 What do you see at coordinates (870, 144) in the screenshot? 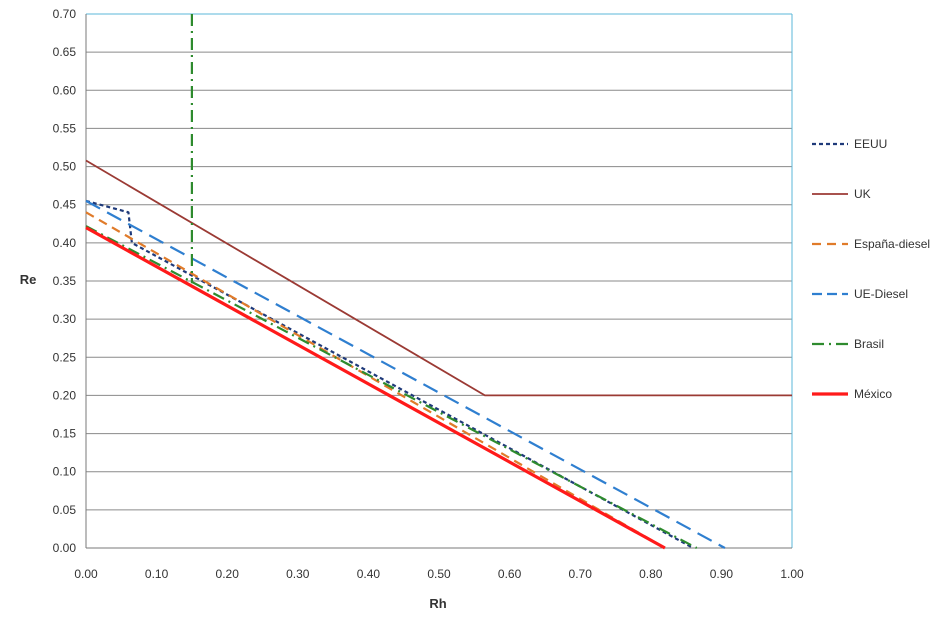
I see `legend-label-eeuu: EEUU` at bounding box center [870, 144].